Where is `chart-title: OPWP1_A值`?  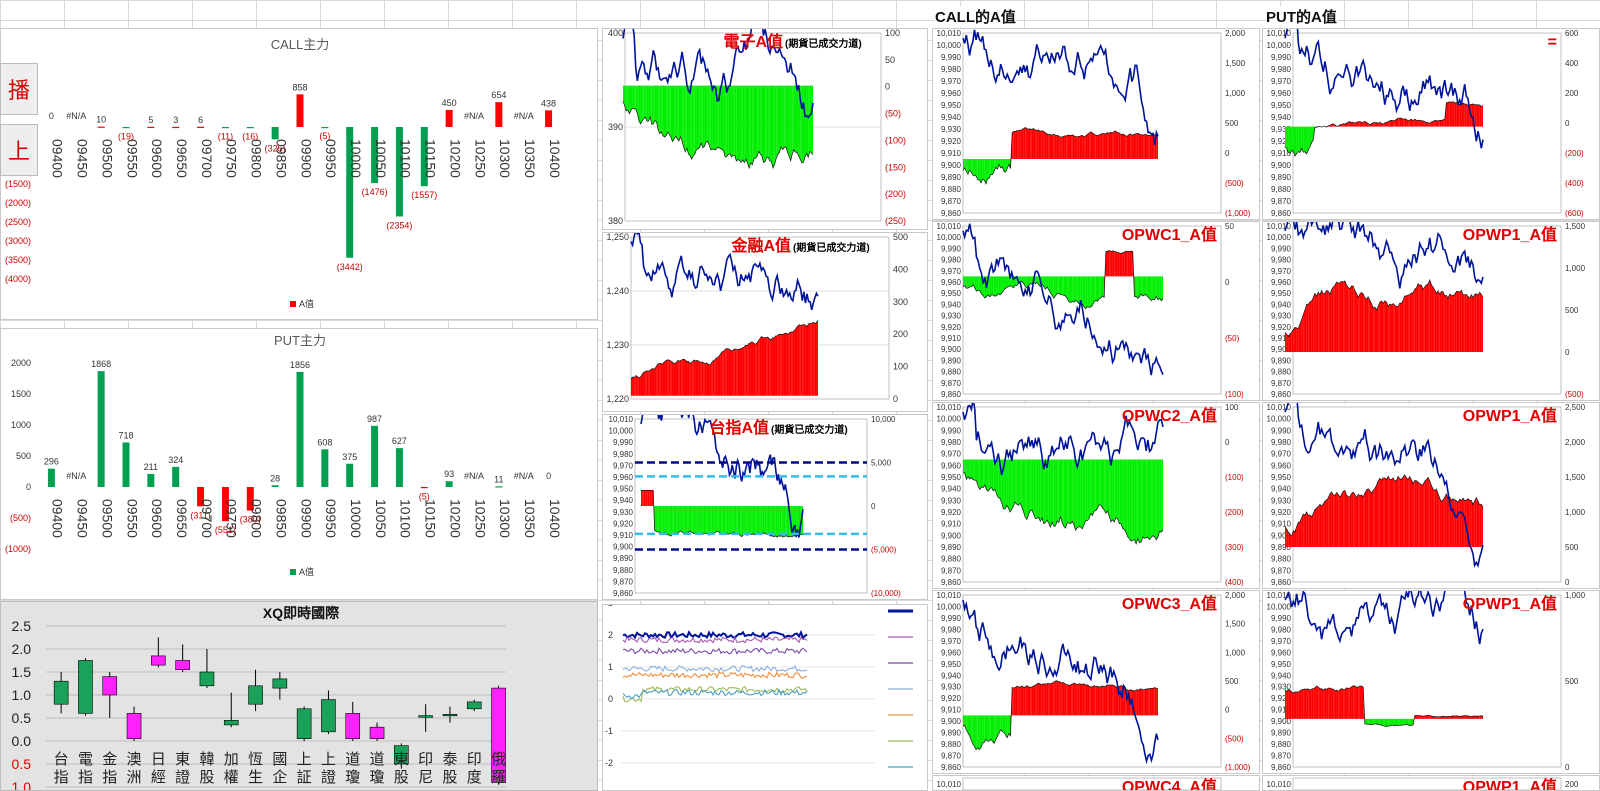
chart-title: OPWP1_A值 is located at coordinates (1510, 784).